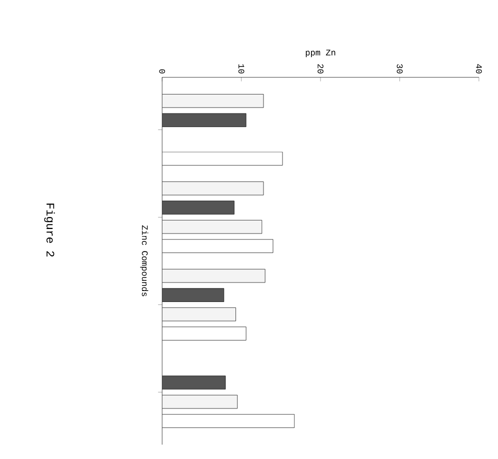  Describe the element at coordinates (144, 260) in the screenshot. I see `y-axis-title: Zinc Compounds` at that location.